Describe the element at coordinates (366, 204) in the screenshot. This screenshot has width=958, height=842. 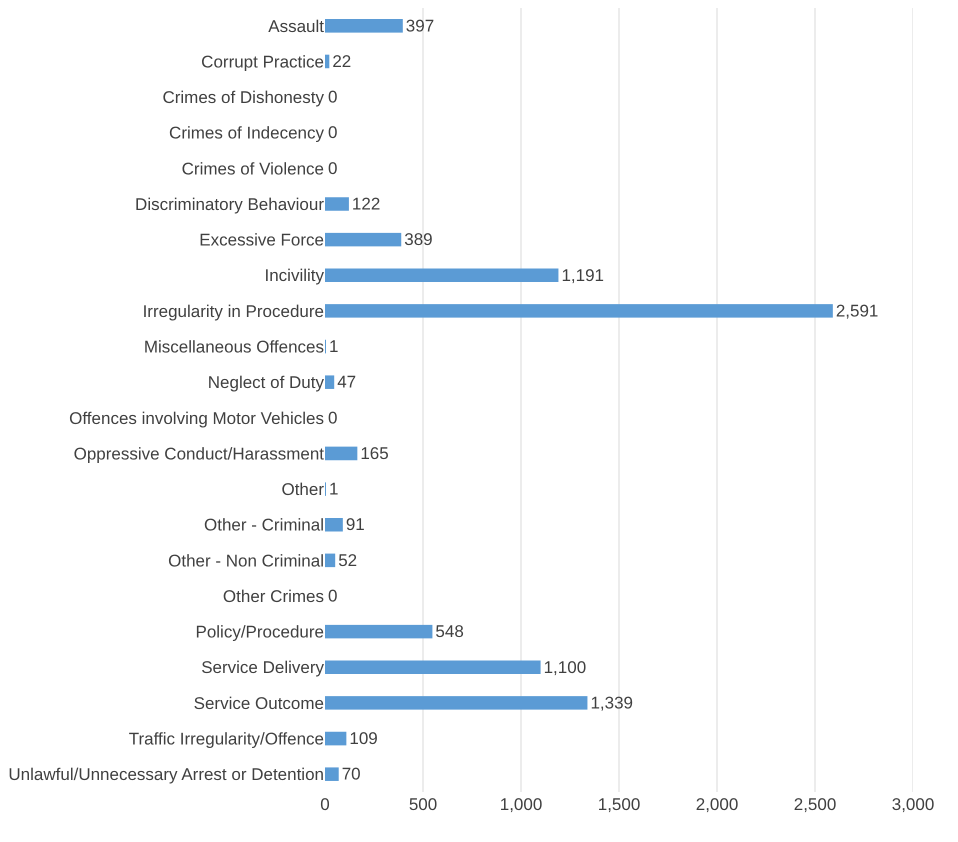
I see `data-label: 122` at that location.